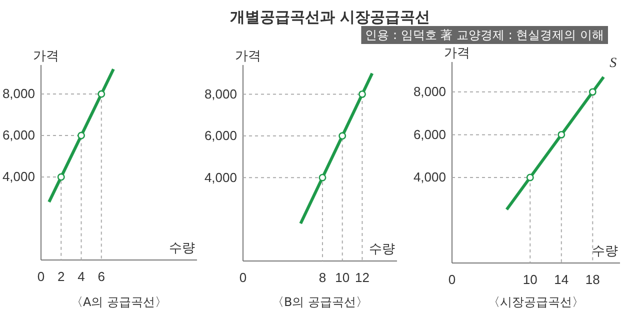 This screenshot has height=320, width=640. I want to click on x-tick-label: 14, so click(561, 280).